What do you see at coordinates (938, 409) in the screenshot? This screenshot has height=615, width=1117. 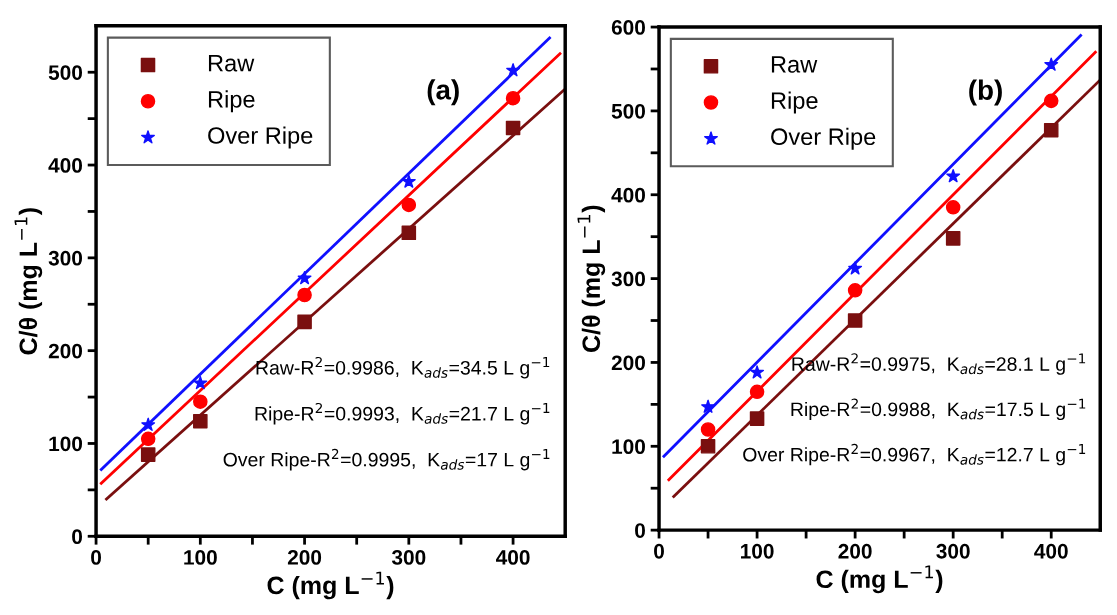 I see `annotation: Ripe-R$^{2}$=0.9988, K$_{ads}$=17.5 L g$^{−1}$` at bounding box center [938, 409].